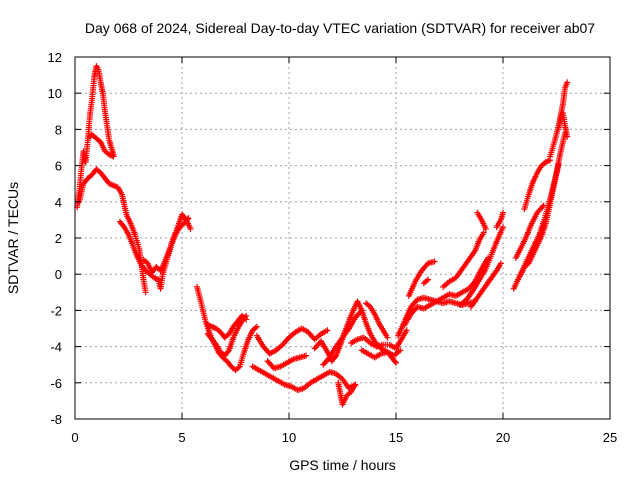  I want to click on x-tick-label: 10, so click(289, 437).